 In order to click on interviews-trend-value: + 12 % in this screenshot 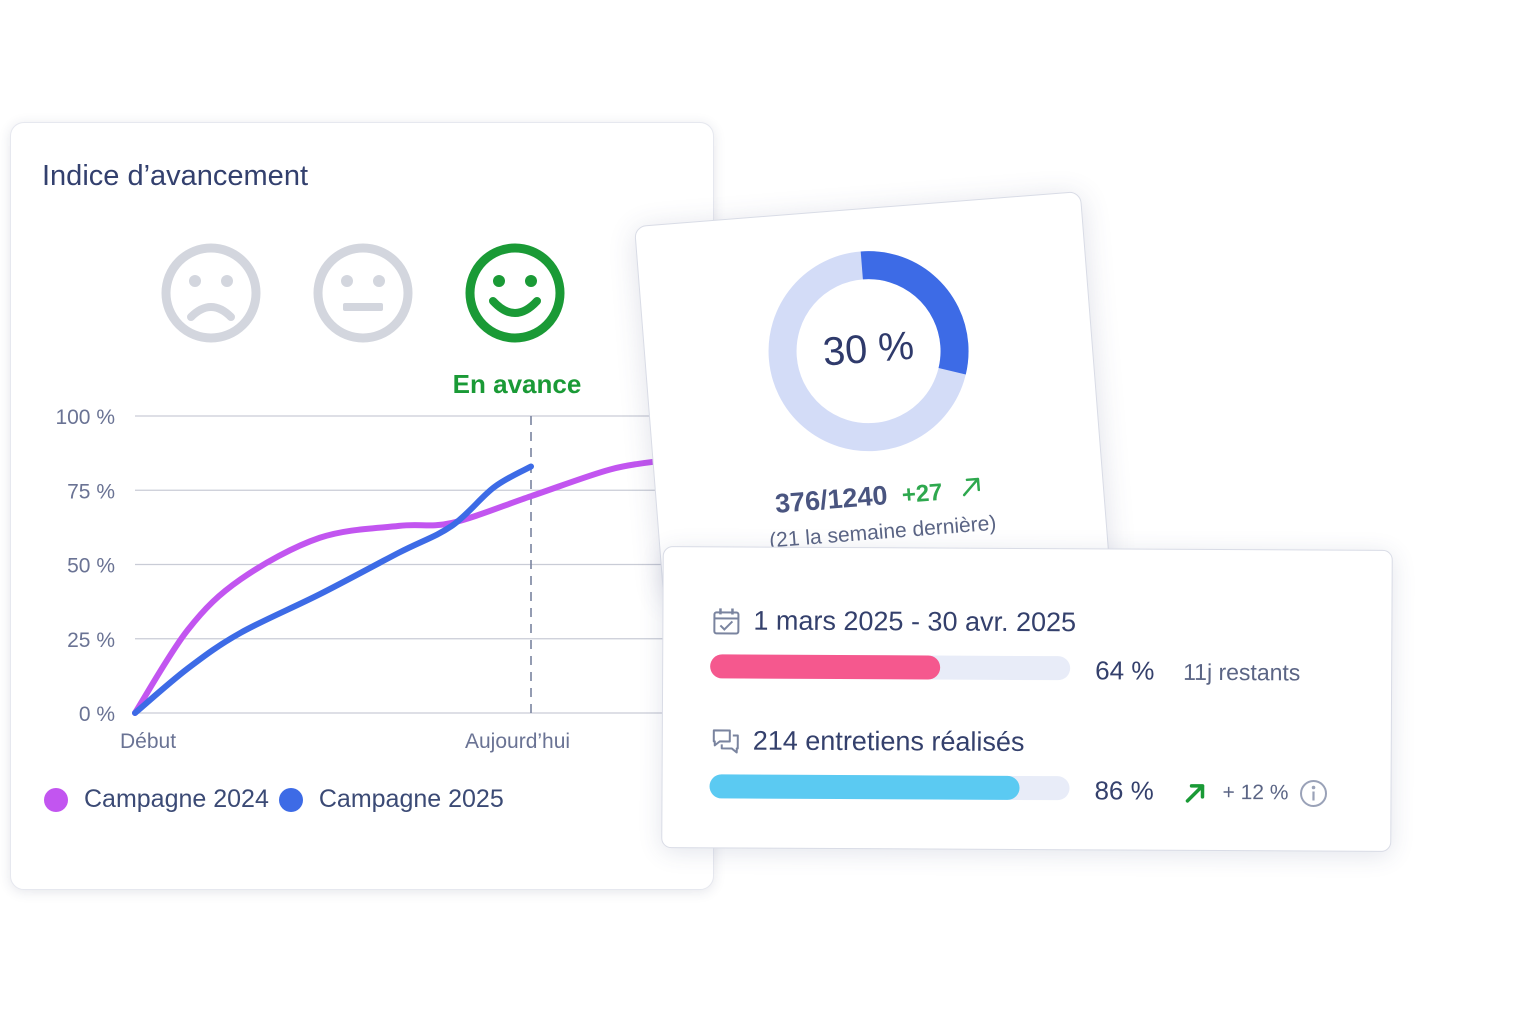, I will do `click(1255, 793)`.